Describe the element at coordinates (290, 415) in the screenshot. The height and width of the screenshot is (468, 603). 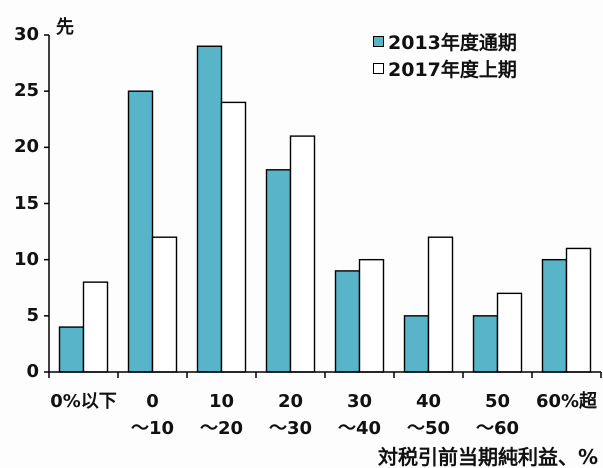
I see `x-tick-label: 20 ～30` at that location.